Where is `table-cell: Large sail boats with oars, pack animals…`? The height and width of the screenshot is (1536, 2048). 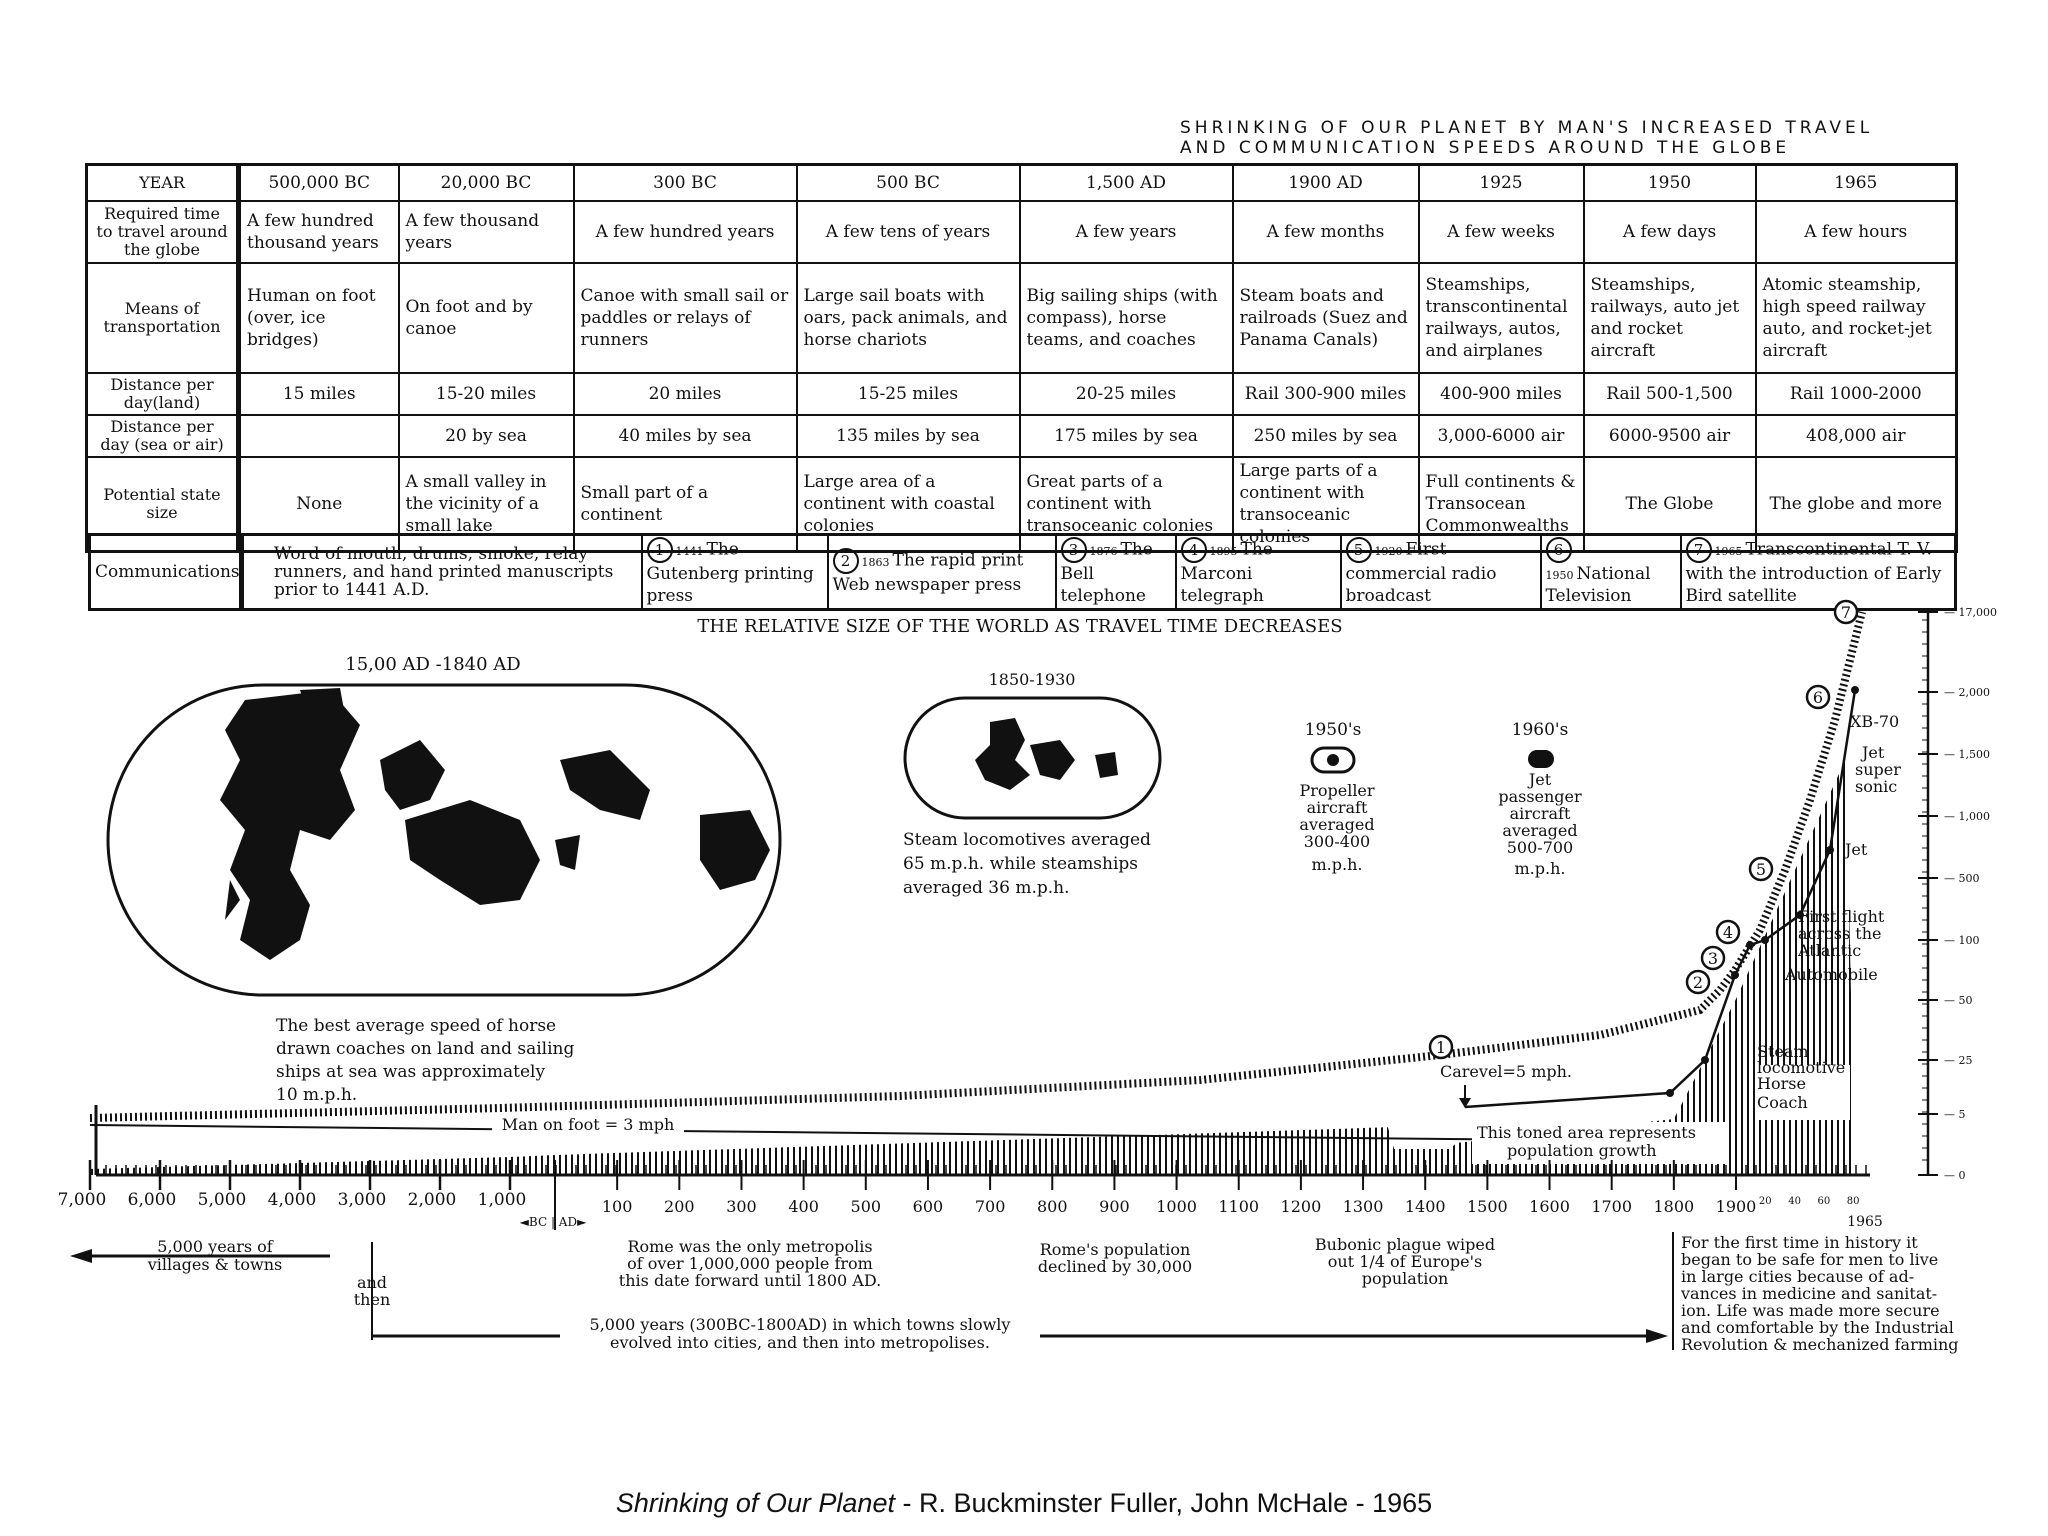
table-cell: Large sail boats with oars, pack animals… is located at coordinates (908, 317).